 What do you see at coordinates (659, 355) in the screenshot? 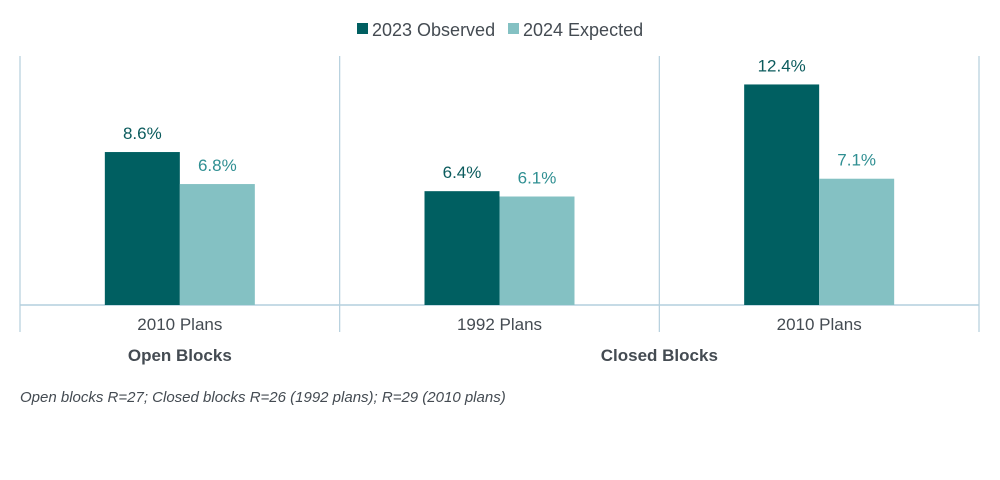
I see `group-label: Closed Blocks` at bounding box center [659, 355].